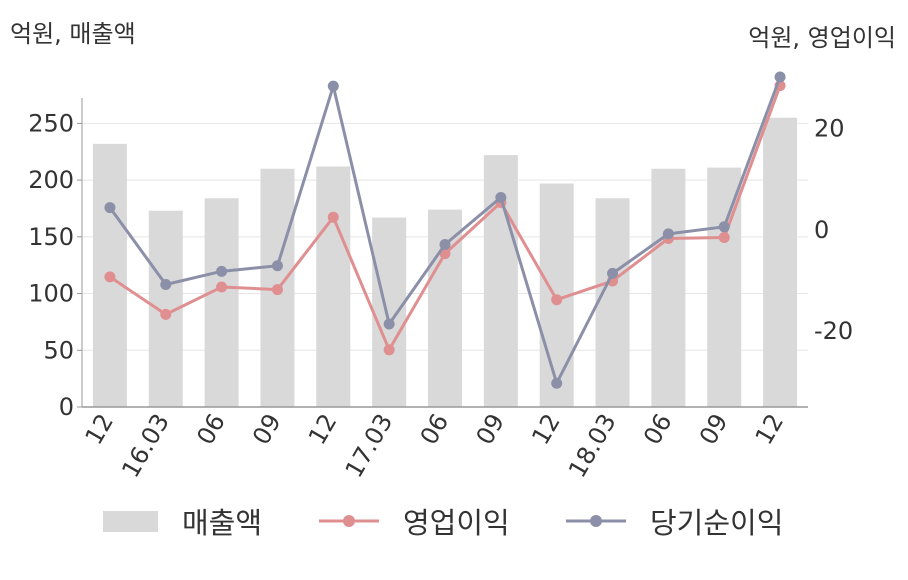 The width and height of the screenshot is (908, 580). Describe the element at coordinates (58, 350) in the screenshot. I see `left-tick-label: 50` at that location.